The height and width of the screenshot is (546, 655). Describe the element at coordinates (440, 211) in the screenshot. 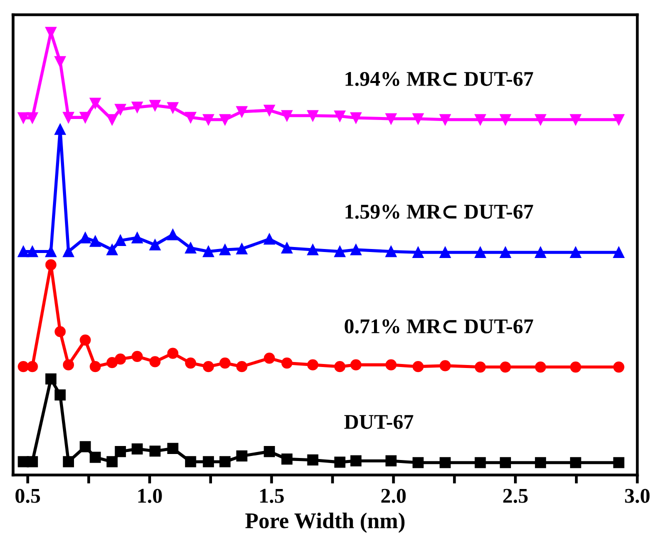

I see `series-label: 1.59% MR⊂ DUT-67` at that location.